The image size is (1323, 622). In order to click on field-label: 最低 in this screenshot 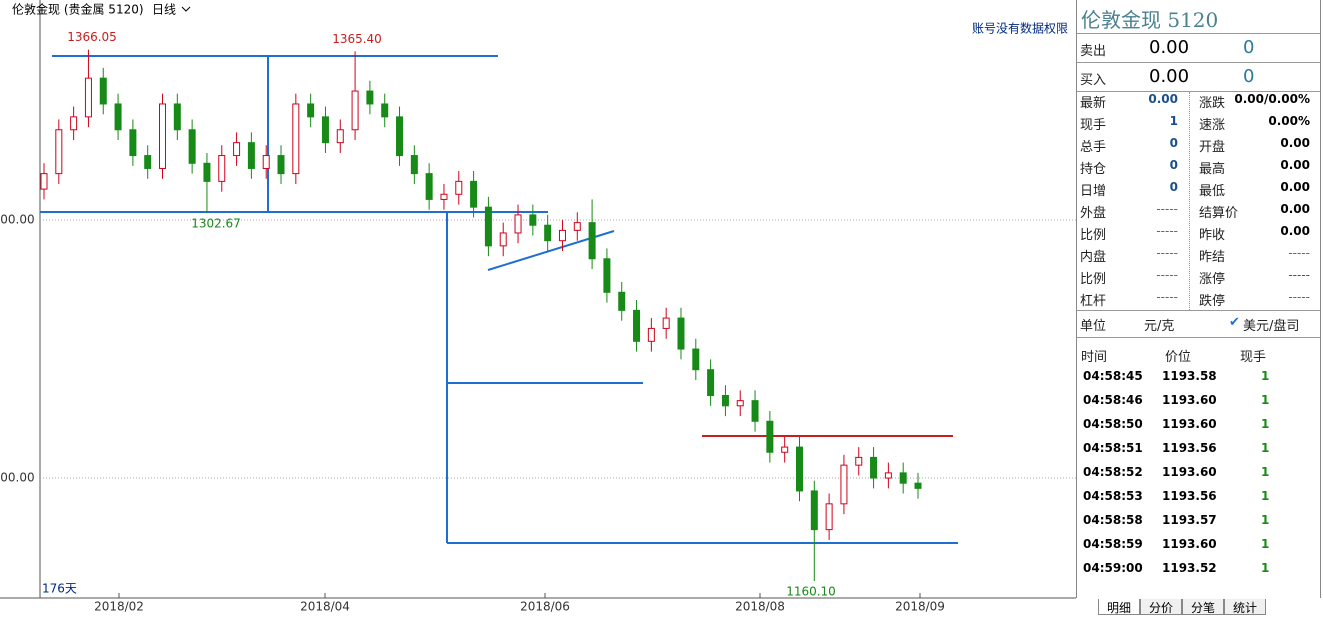, I will do `click(1212, 191)`.